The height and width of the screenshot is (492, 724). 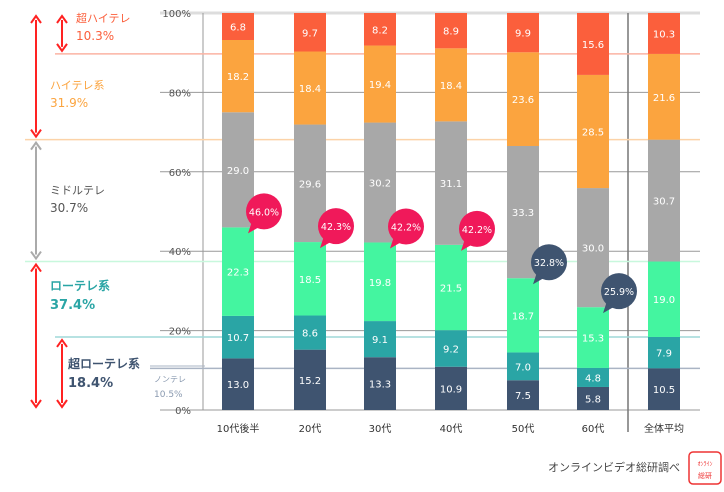 I want to click on data-label: 15.6, so click(x=593, y=45).